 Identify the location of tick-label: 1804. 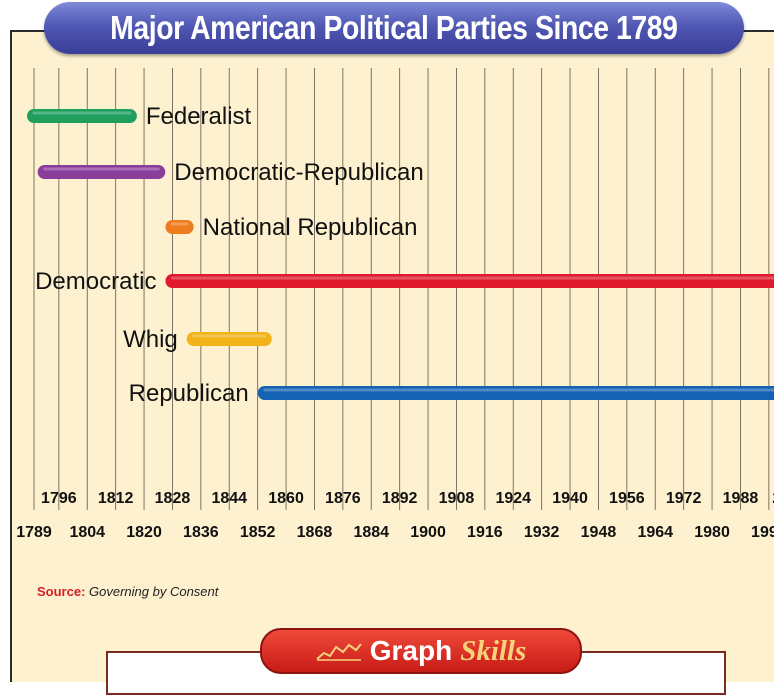
(87, 532).